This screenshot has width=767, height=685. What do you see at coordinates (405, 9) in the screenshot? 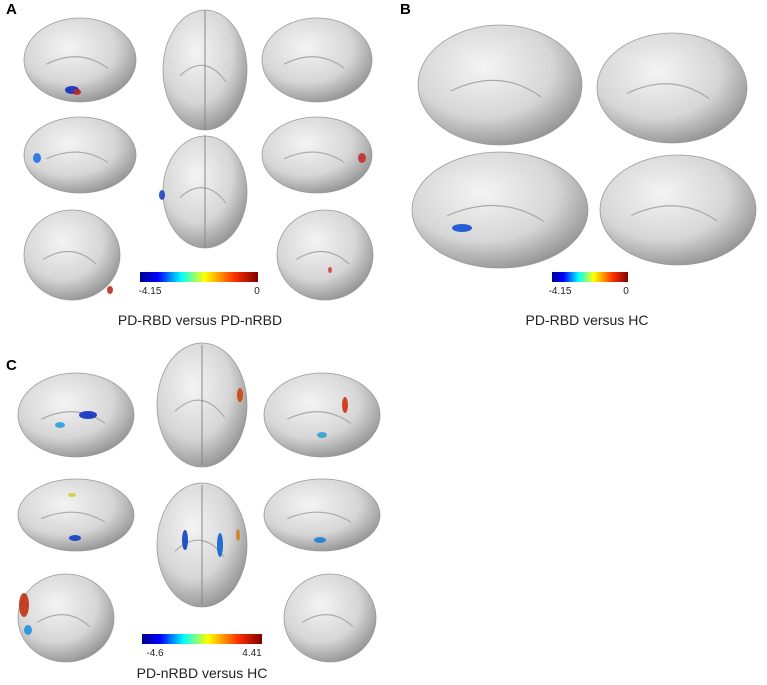
I see `panel-label: B` at bounding box center [405, 9].